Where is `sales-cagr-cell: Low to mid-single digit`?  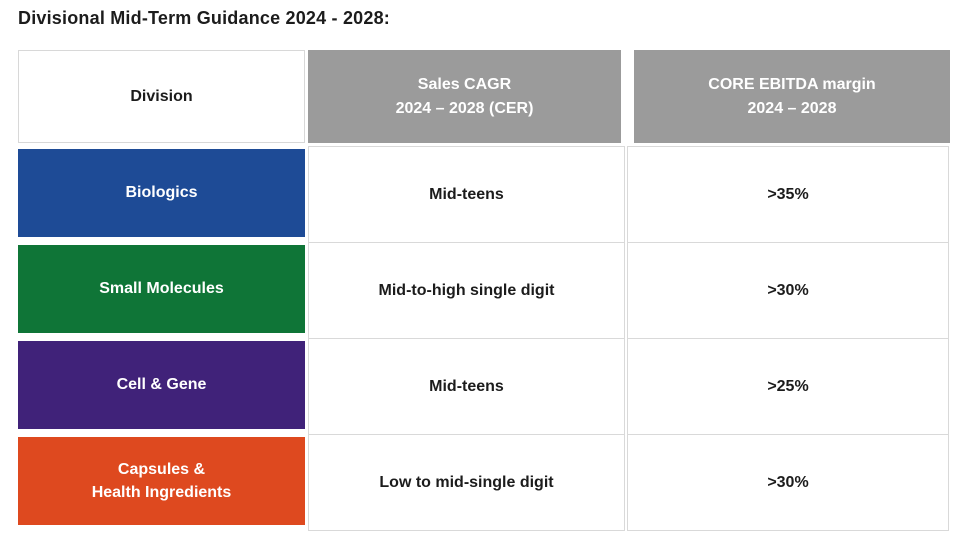 sales-cagr-cell: Low to mid-single digit is located at coordinates (466, 482).